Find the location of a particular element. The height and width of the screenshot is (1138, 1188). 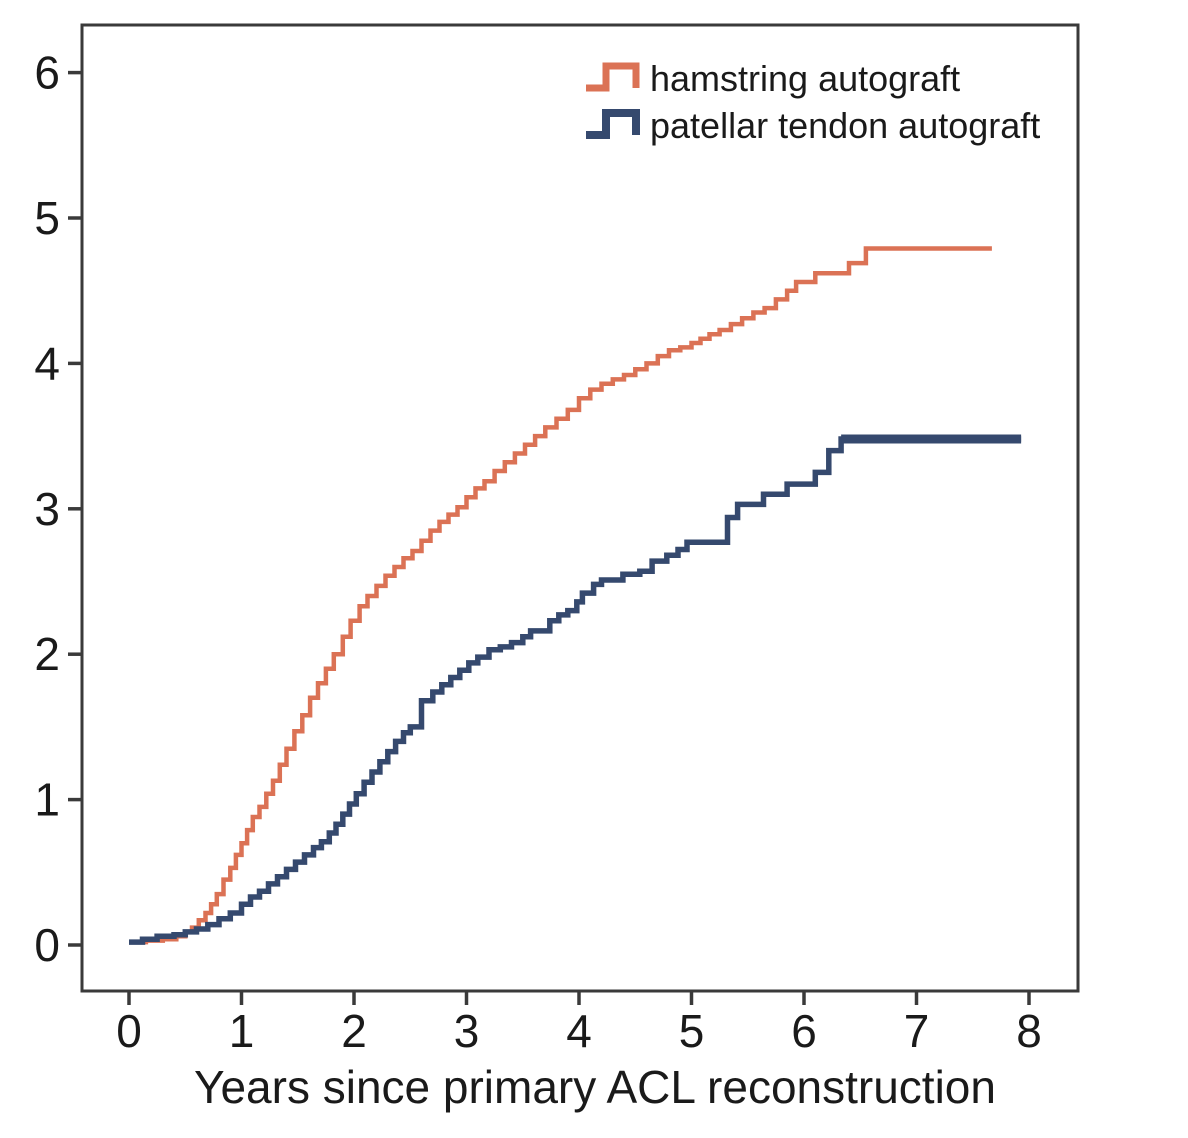

y-tick-label: 5 is located at coordinates (47, 218).